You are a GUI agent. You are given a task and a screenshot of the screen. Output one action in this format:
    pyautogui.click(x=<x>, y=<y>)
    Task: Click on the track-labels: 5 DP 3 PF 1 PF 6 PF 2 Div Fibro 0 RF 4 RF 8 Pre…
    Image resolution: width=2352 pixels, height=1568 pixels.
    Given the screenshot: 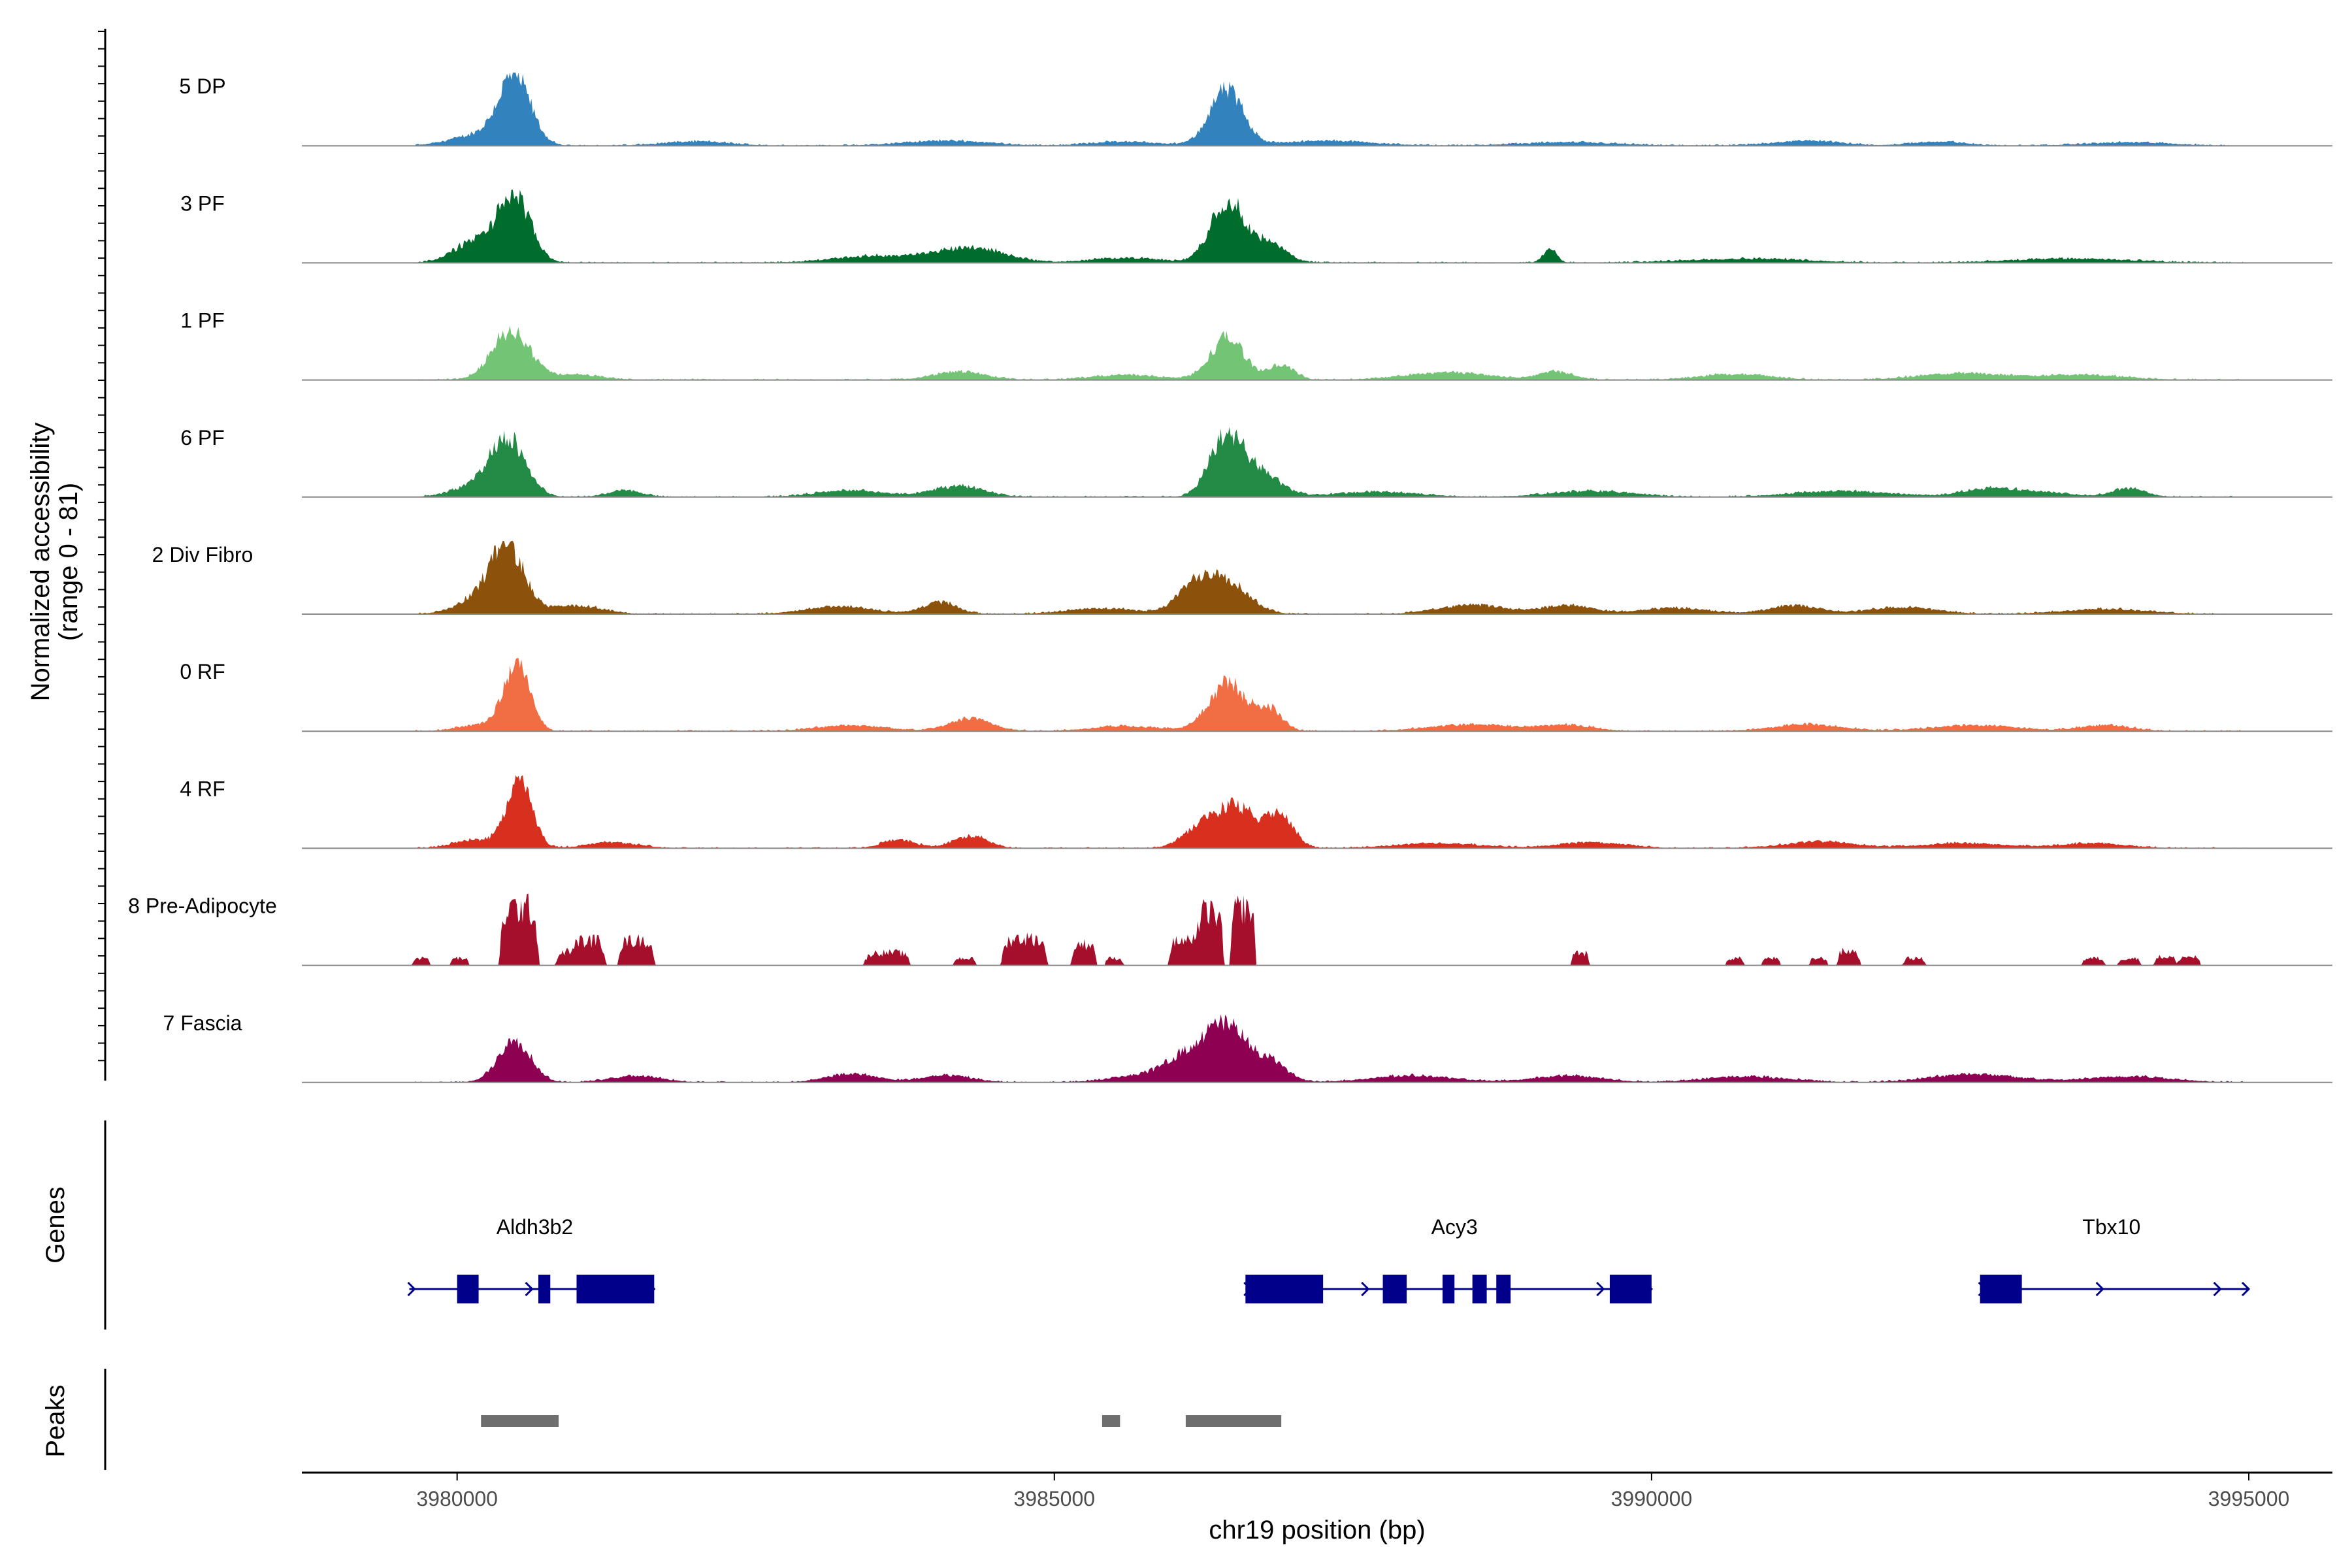 What is the action you would take?
    pyautogui.click(x=202, y=554)
    